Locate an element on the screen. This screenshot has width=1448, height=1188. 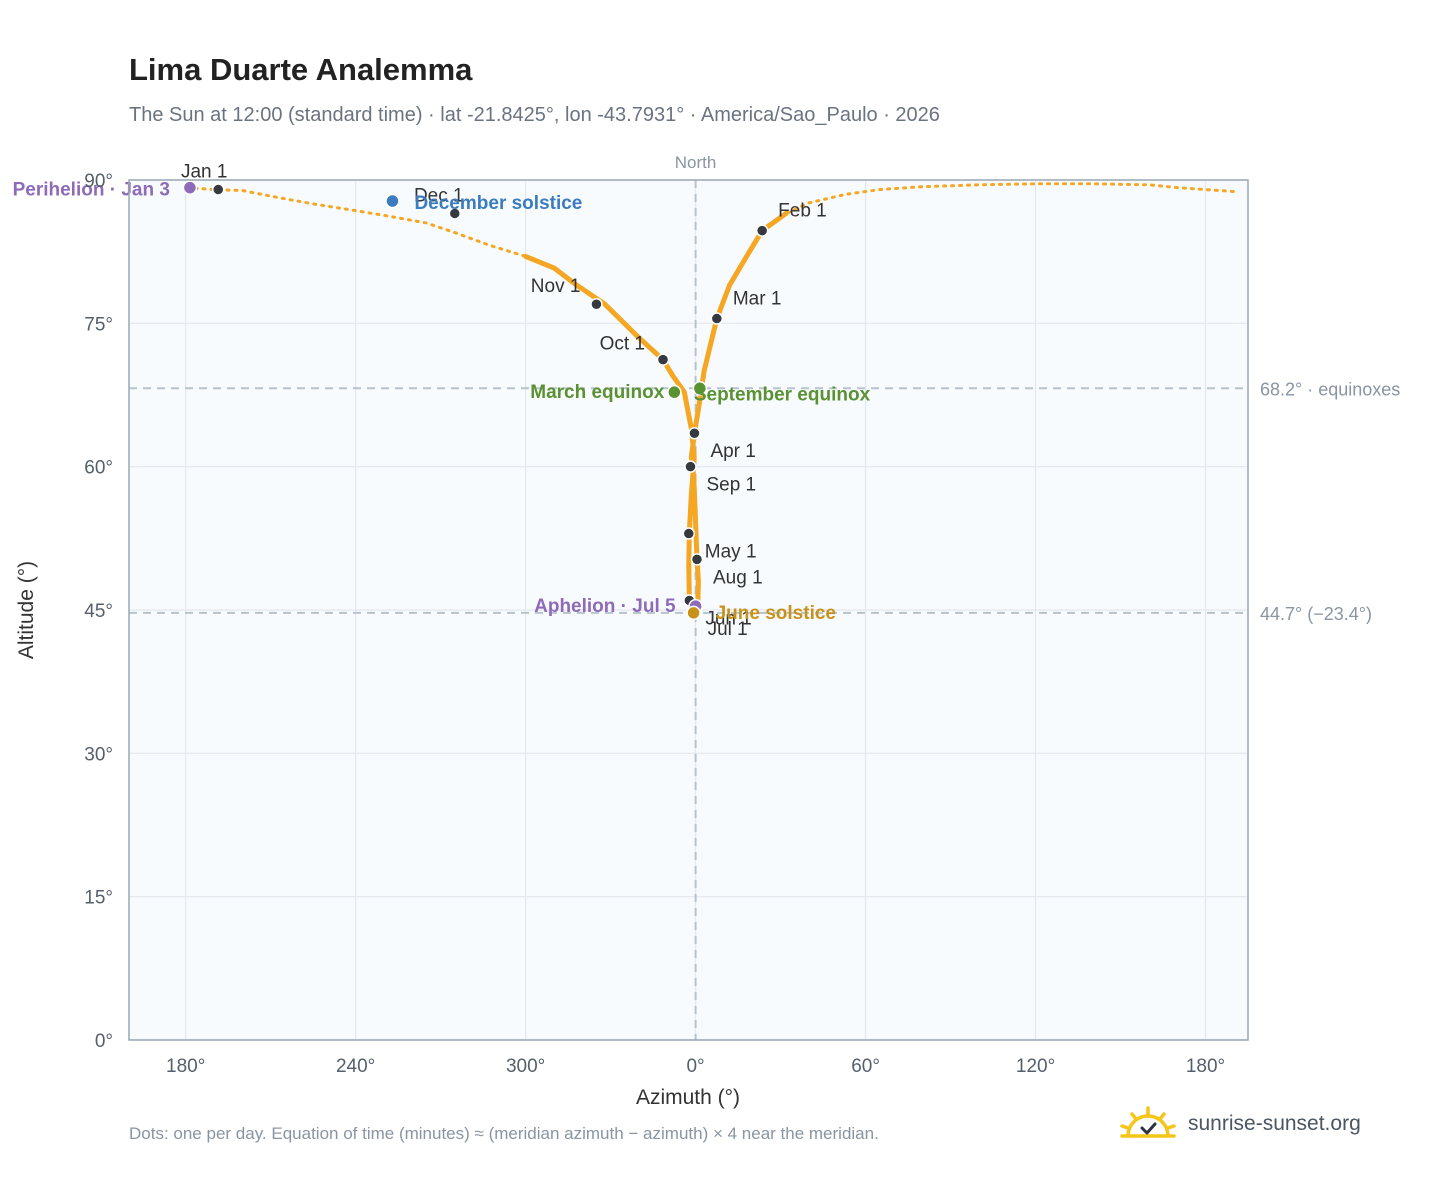
month-label: Feb 1 is located at coordinates (802, 211).